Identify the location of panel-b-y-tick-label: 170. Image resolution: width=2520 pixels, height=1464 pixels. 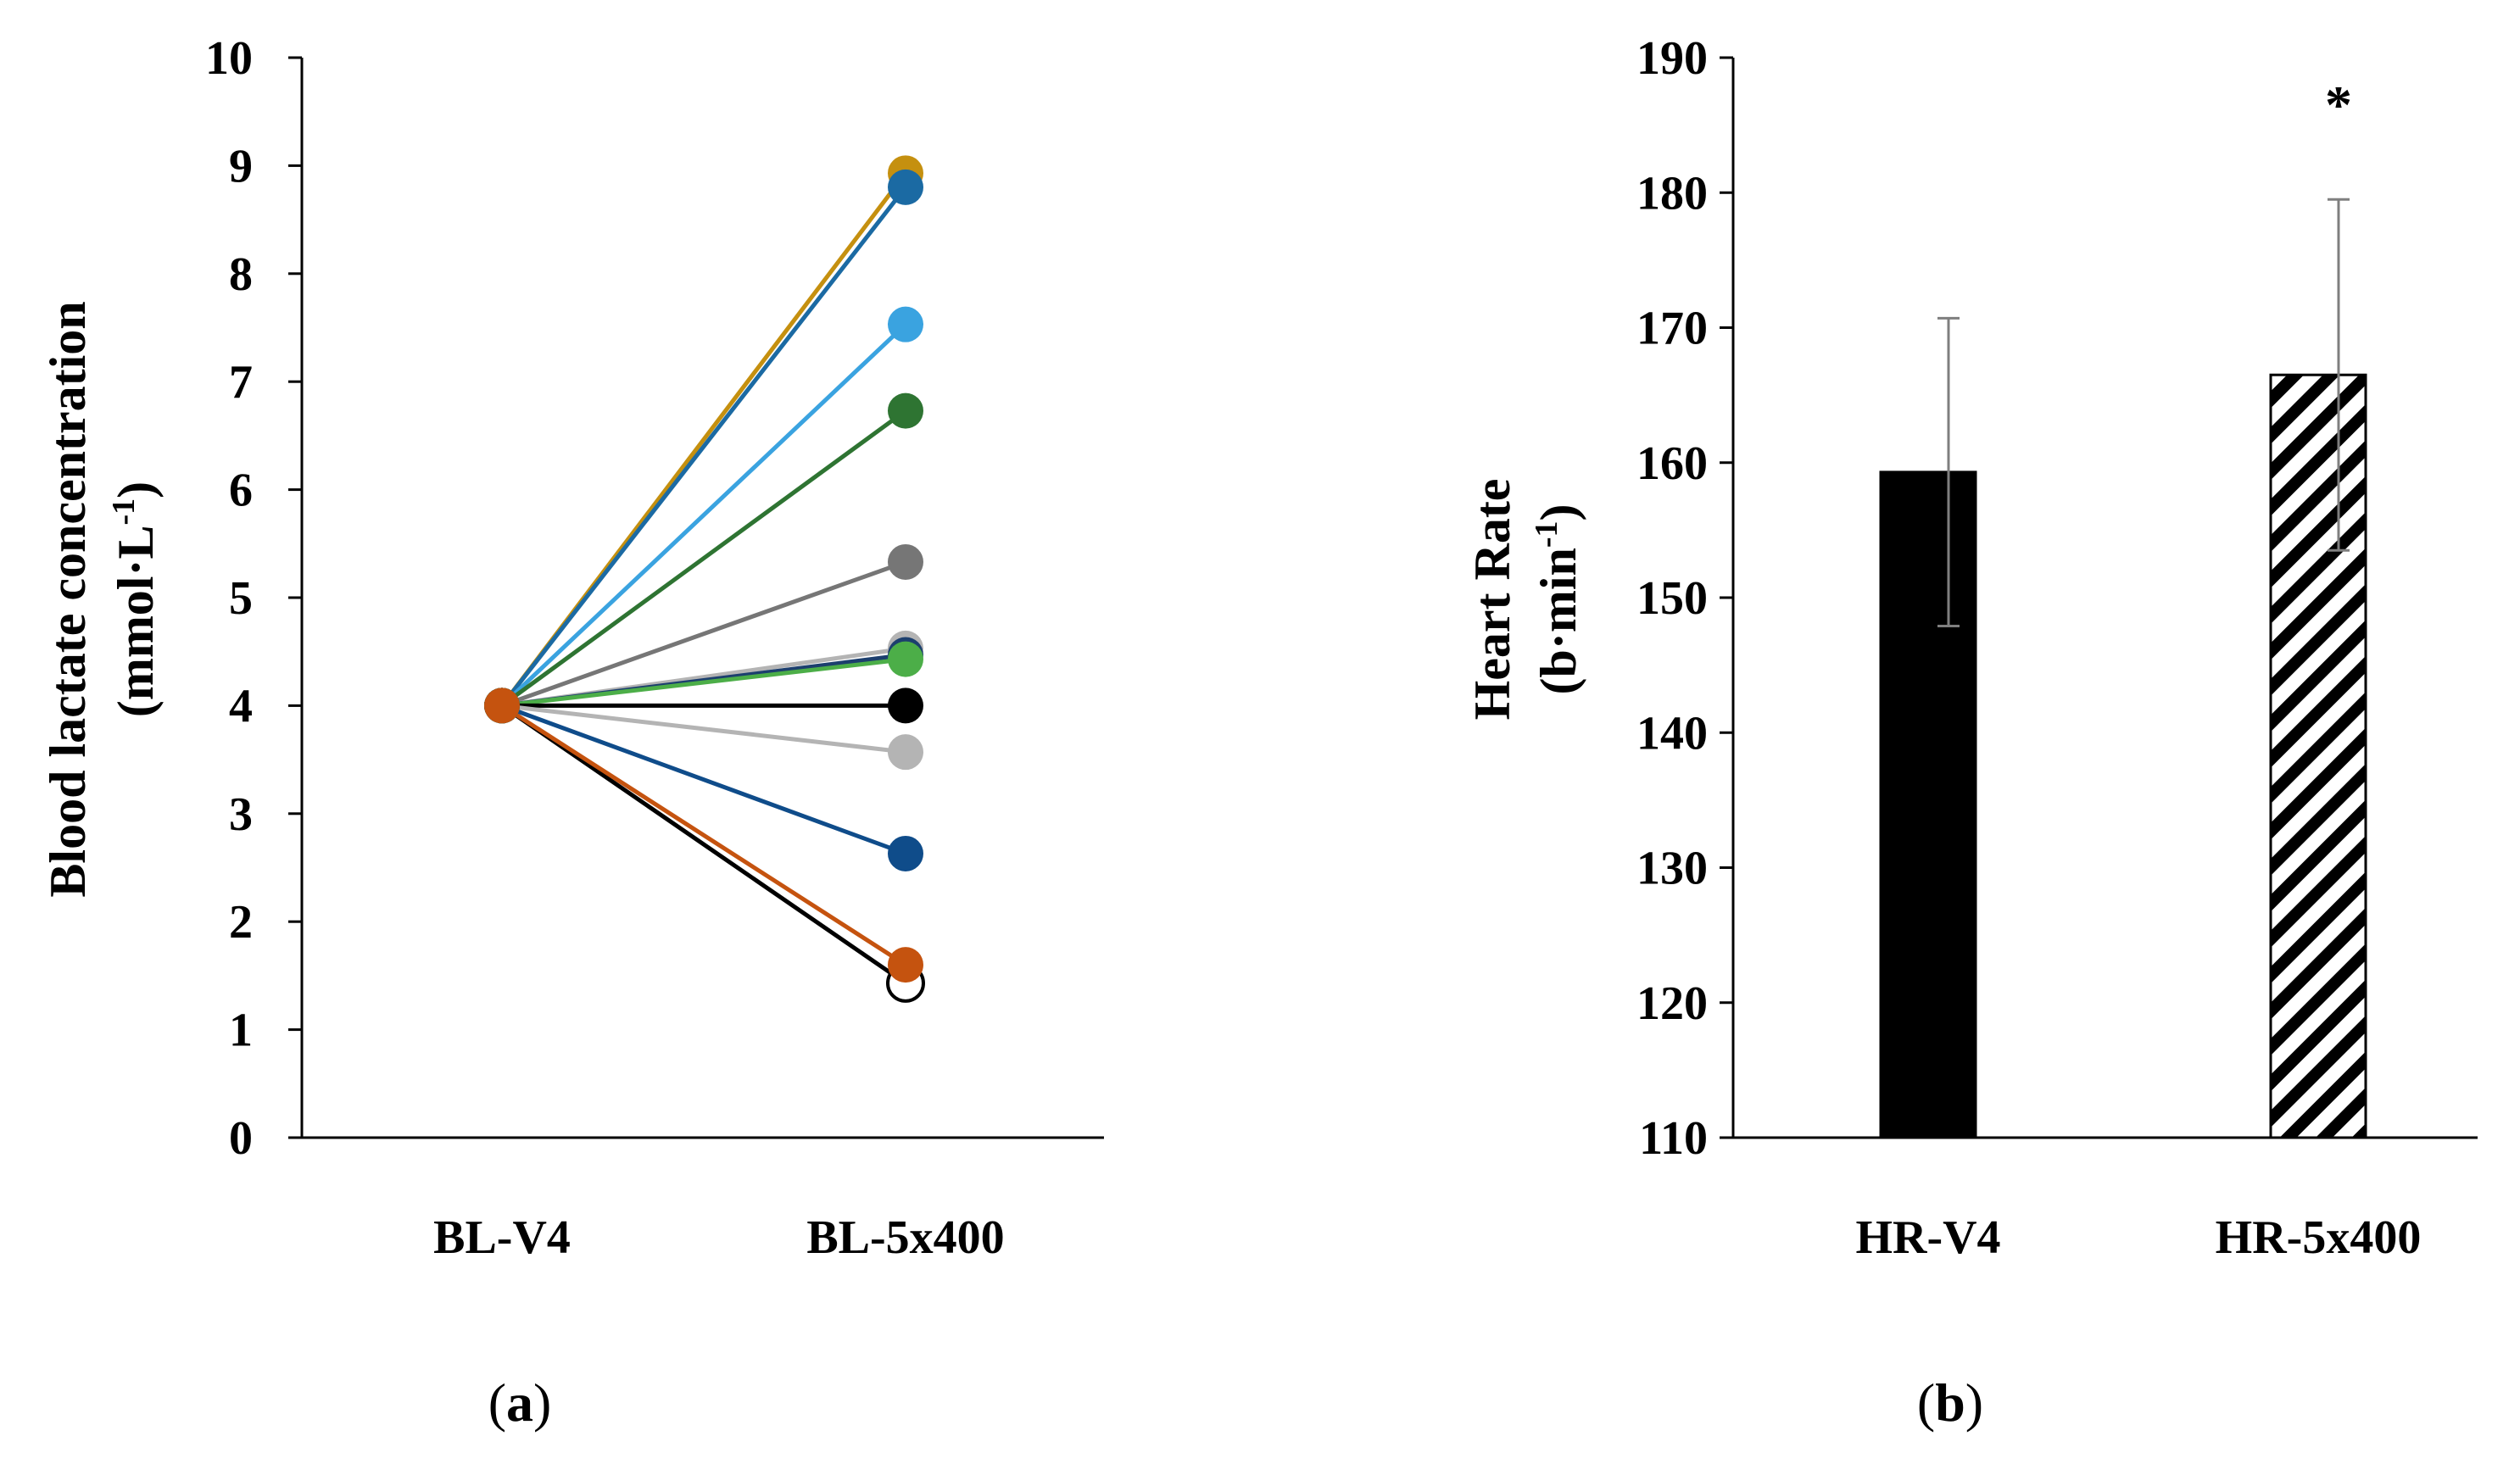
(1672, 329).